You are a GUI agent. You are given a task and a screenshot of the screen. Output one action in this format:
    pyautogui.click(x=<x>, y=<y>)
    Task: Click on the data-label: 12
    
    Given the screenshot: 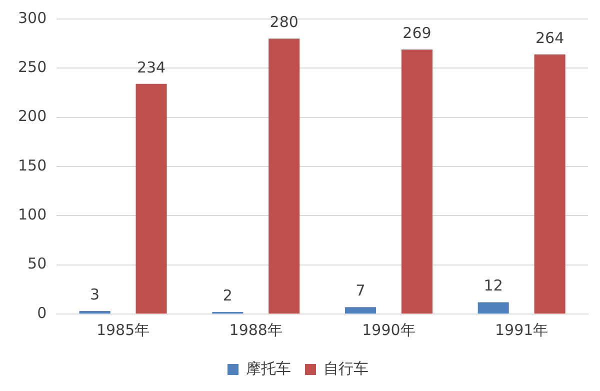 What is the action you would take?
    pyautogui.click(x=493, y=285)
    